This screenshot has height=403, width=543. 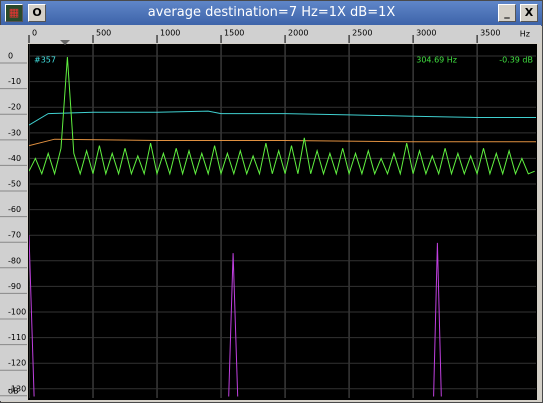 I want to click on y-tick-label: -90, so click(x=14, y=286).